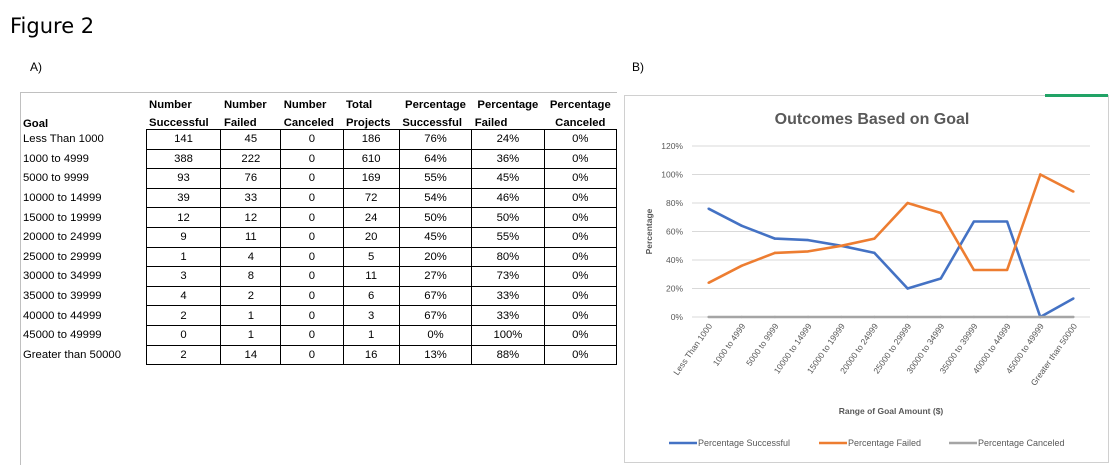 Image resolution: width=1119 pixels, height=465 pixels. I want to click on header-cell: Goal, so click(36, 123).